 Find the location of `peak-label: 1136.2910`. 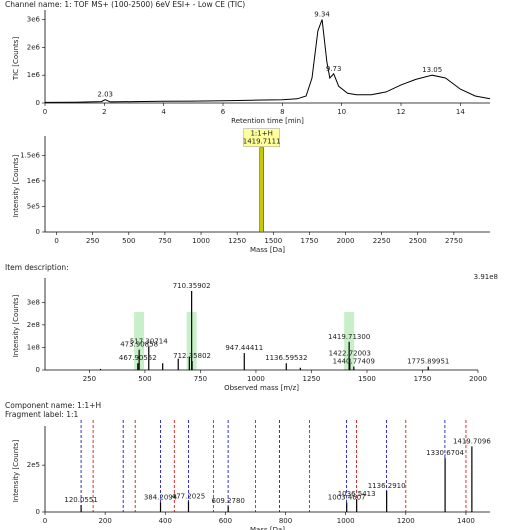

peak-label: 1136.2910 is located at coordinates (387, 486).